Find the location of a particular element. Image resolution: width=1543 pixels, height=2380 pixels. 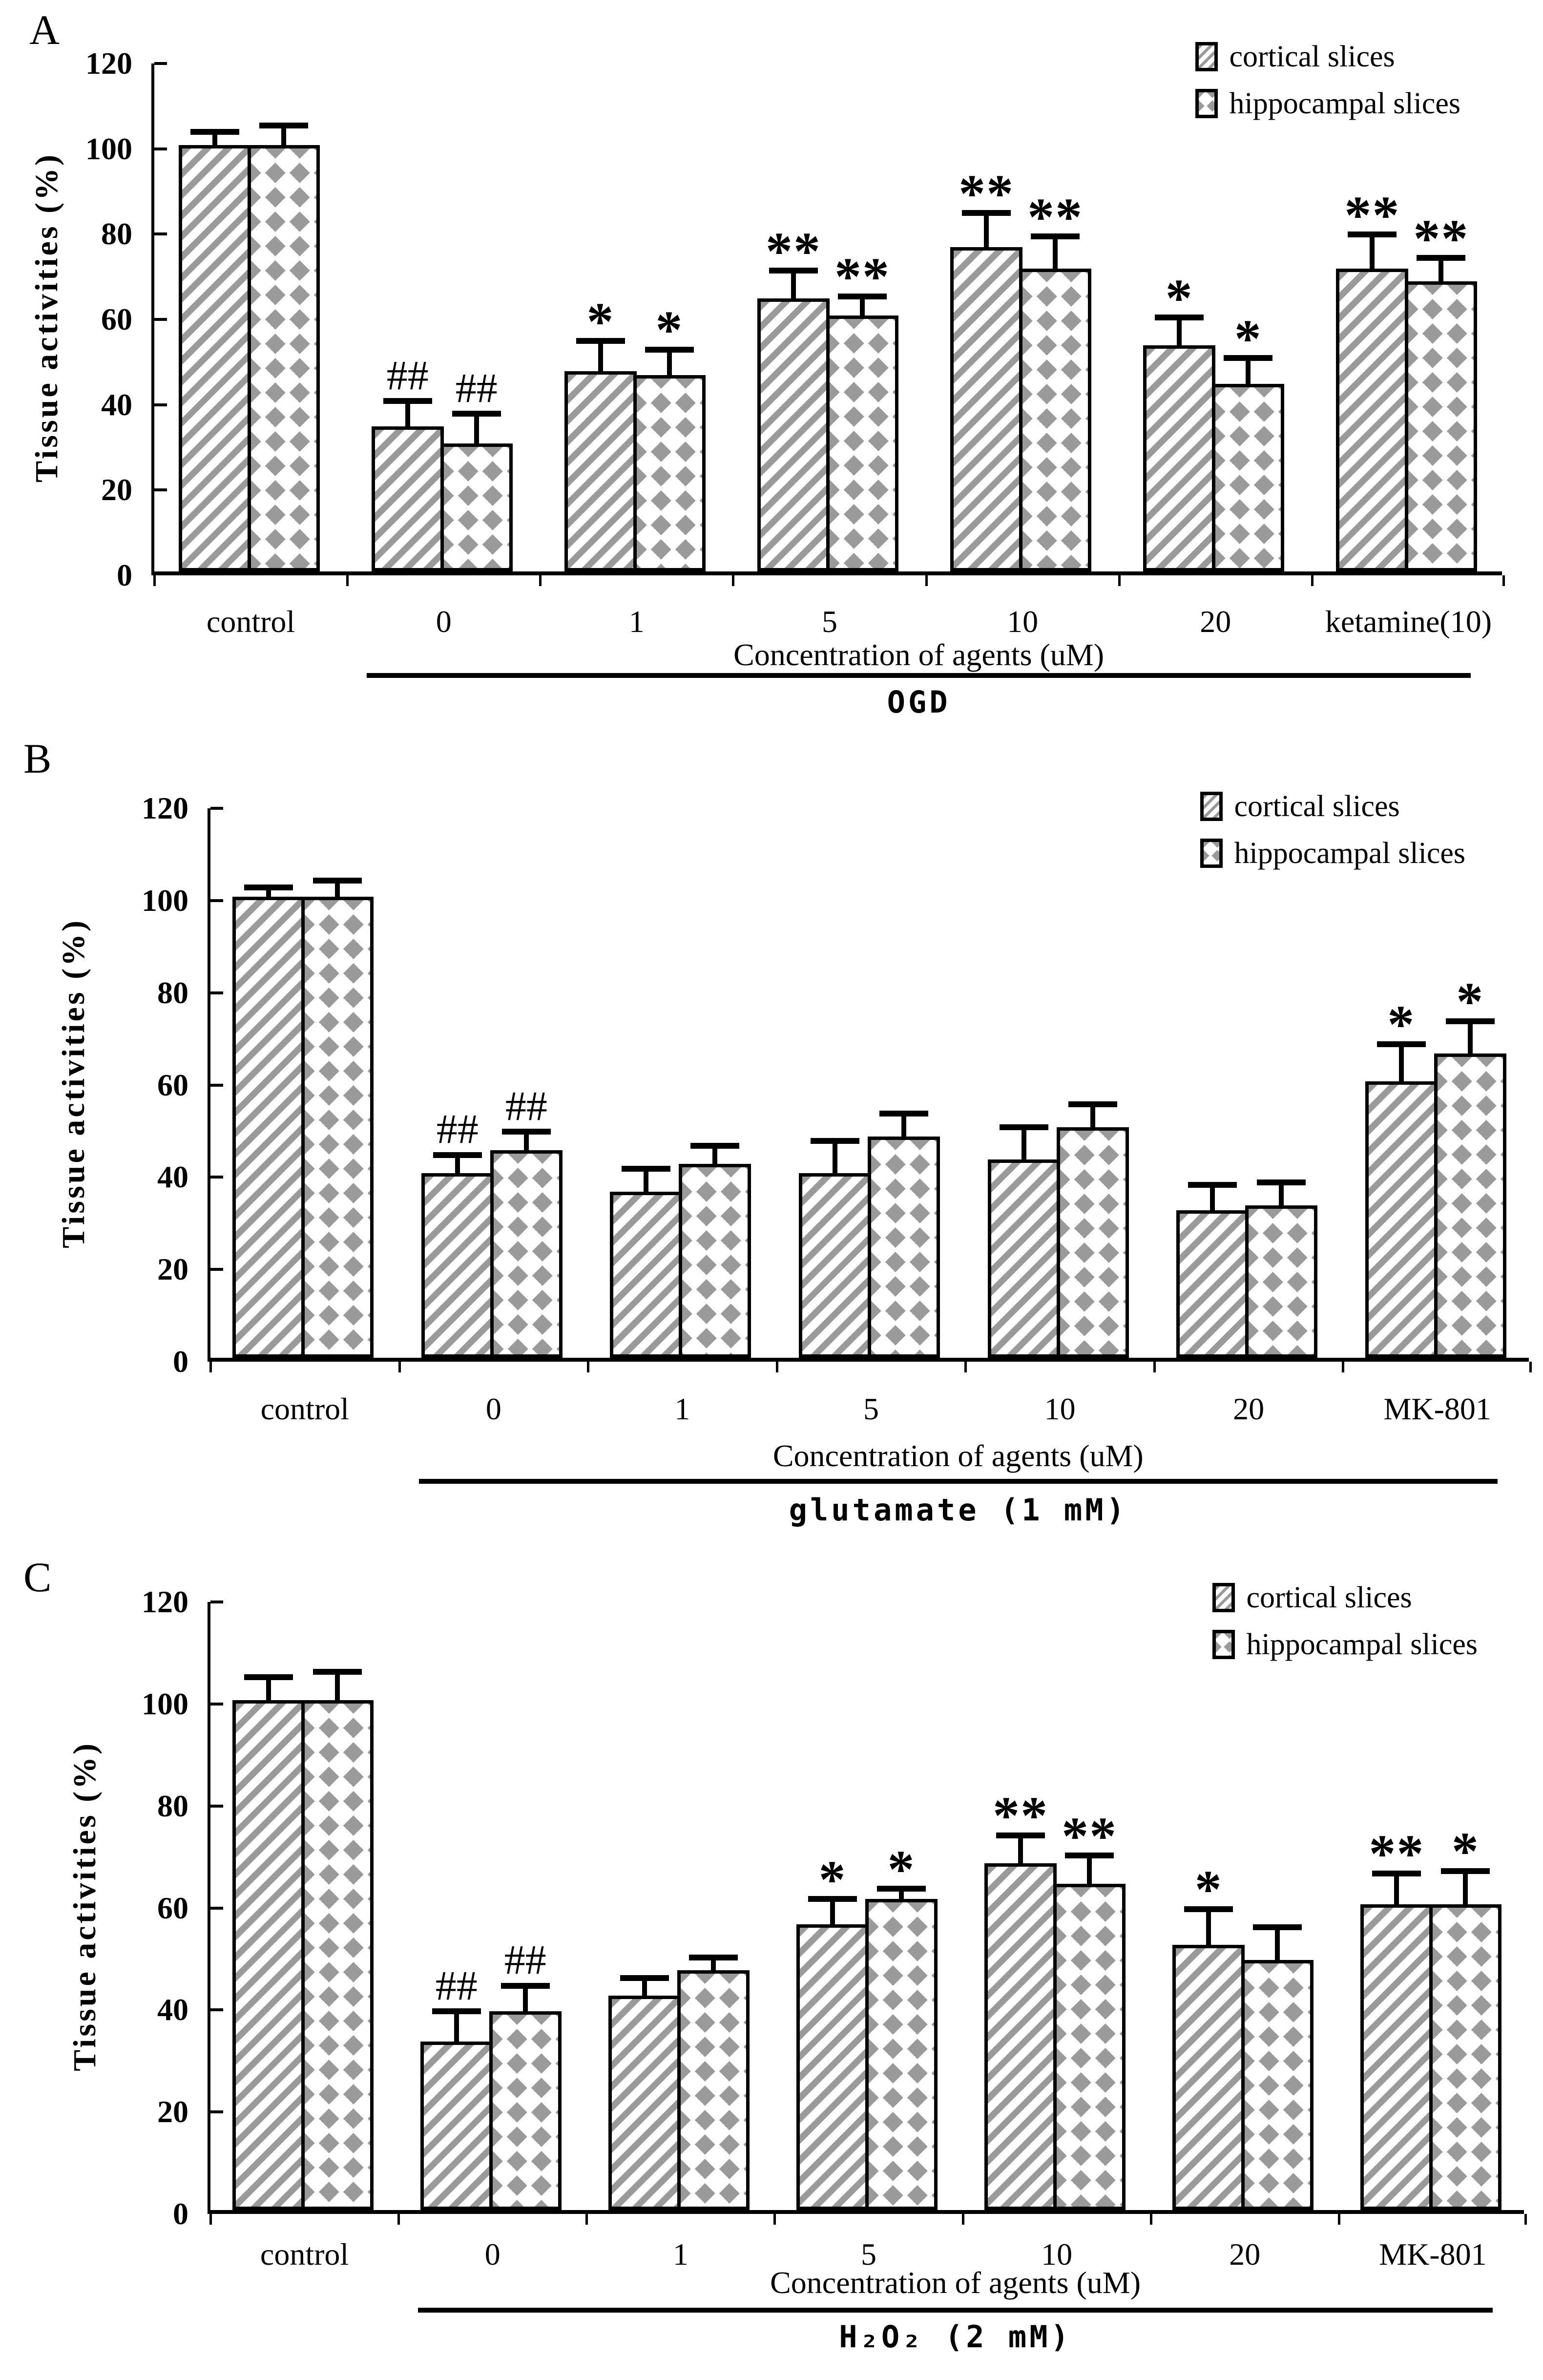

panel-letter: A is located at coordinates (44, 29).